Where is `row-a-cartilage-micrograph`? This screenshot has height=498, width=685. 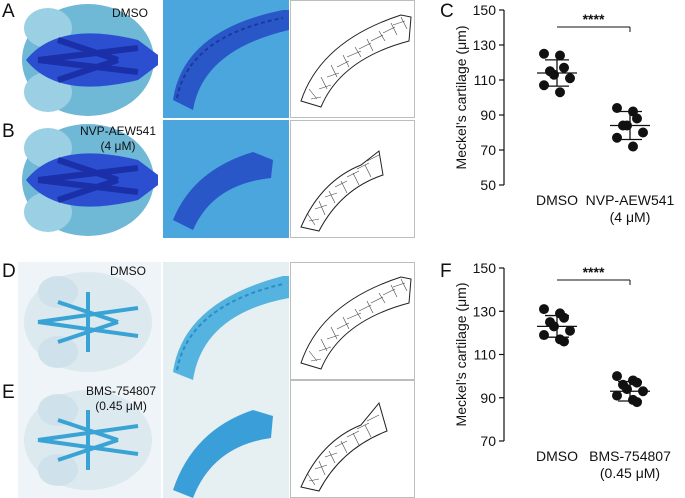 row-a-cartilage-micrograph is located at coordinates (226, 59).